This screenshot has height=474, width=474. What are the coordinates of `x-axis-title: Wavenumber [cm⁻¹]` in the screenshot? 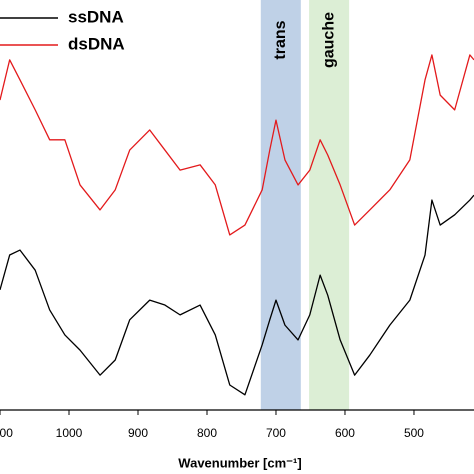 It's located at (239, 462).